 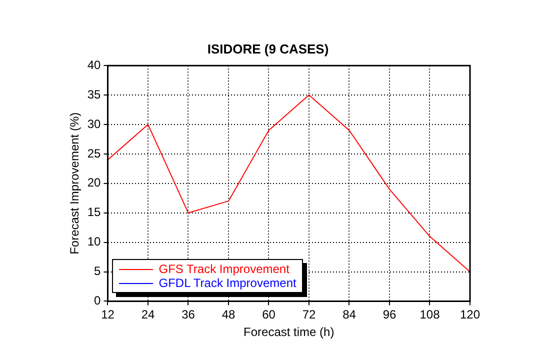 What do you see at coordinates (229, 315) in the screenshot?
I see `x-tick-label: 48` at bounding box center [229, 315].